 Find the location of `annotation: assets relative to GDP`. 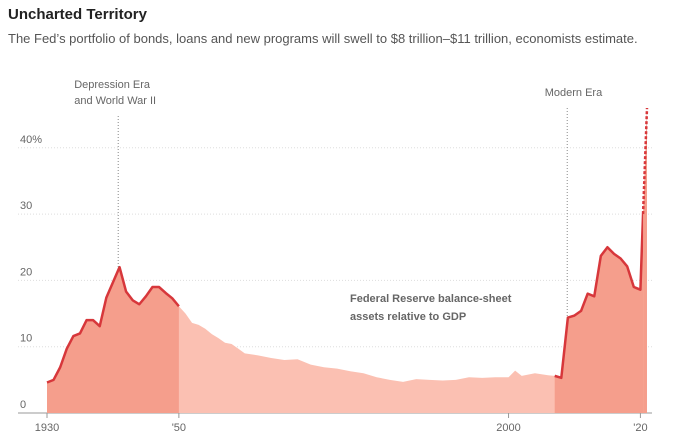

annotation: assets relative to GDP is located at coordinates (408, 317).